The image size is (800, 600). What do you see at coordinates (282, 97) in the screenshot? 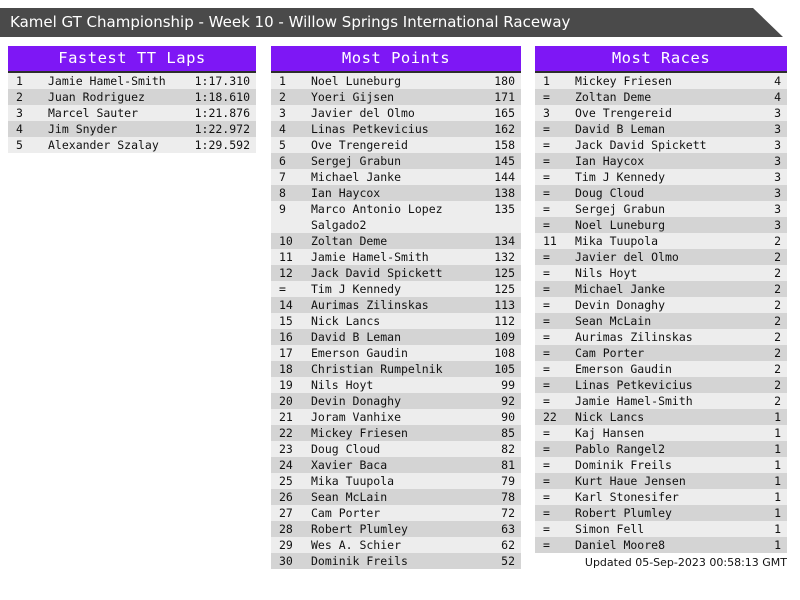
I see `row-rank: 2` at bounding box center [282, 97].